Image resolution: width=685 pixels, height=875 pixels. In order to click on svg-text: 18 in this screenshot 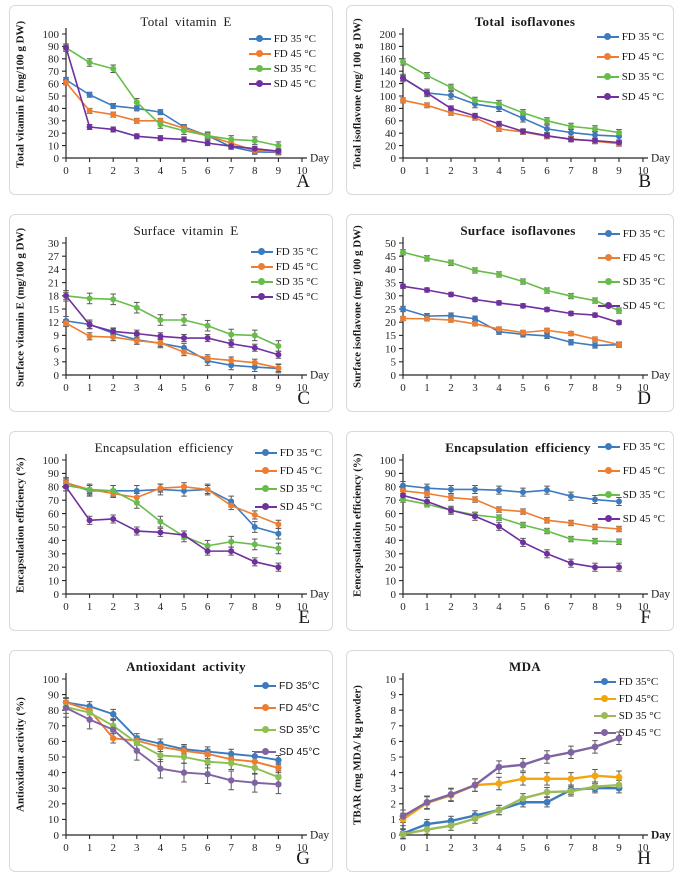, I will do `click(54, 297)`.